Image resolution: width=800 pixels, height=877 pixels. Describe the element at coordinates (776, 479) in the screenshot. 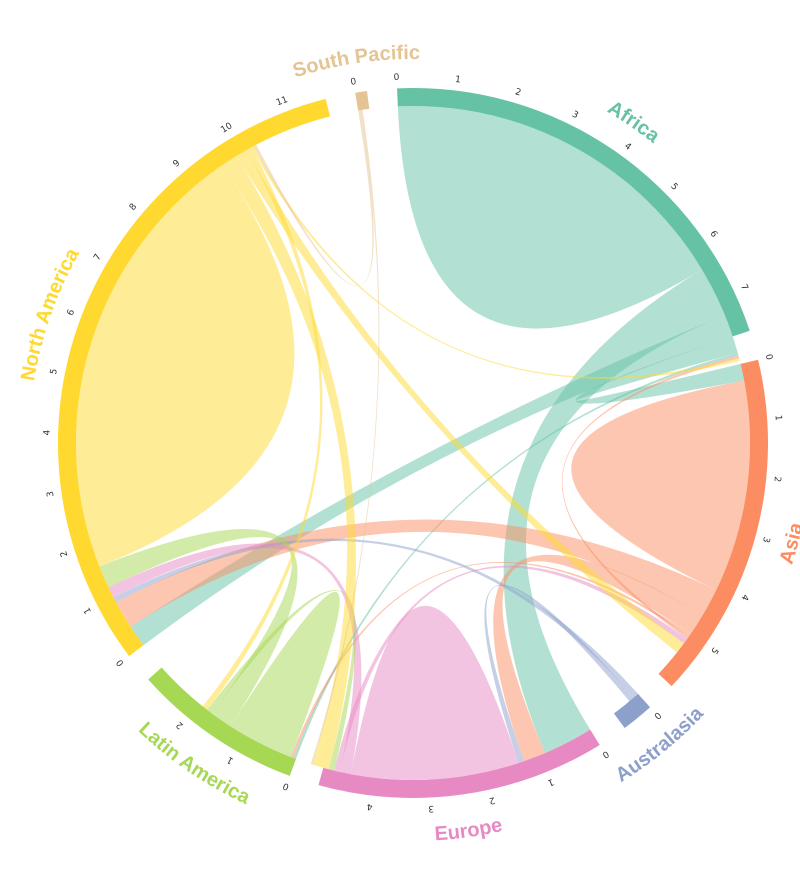

I see `tick-asia-2: 2` at that location.